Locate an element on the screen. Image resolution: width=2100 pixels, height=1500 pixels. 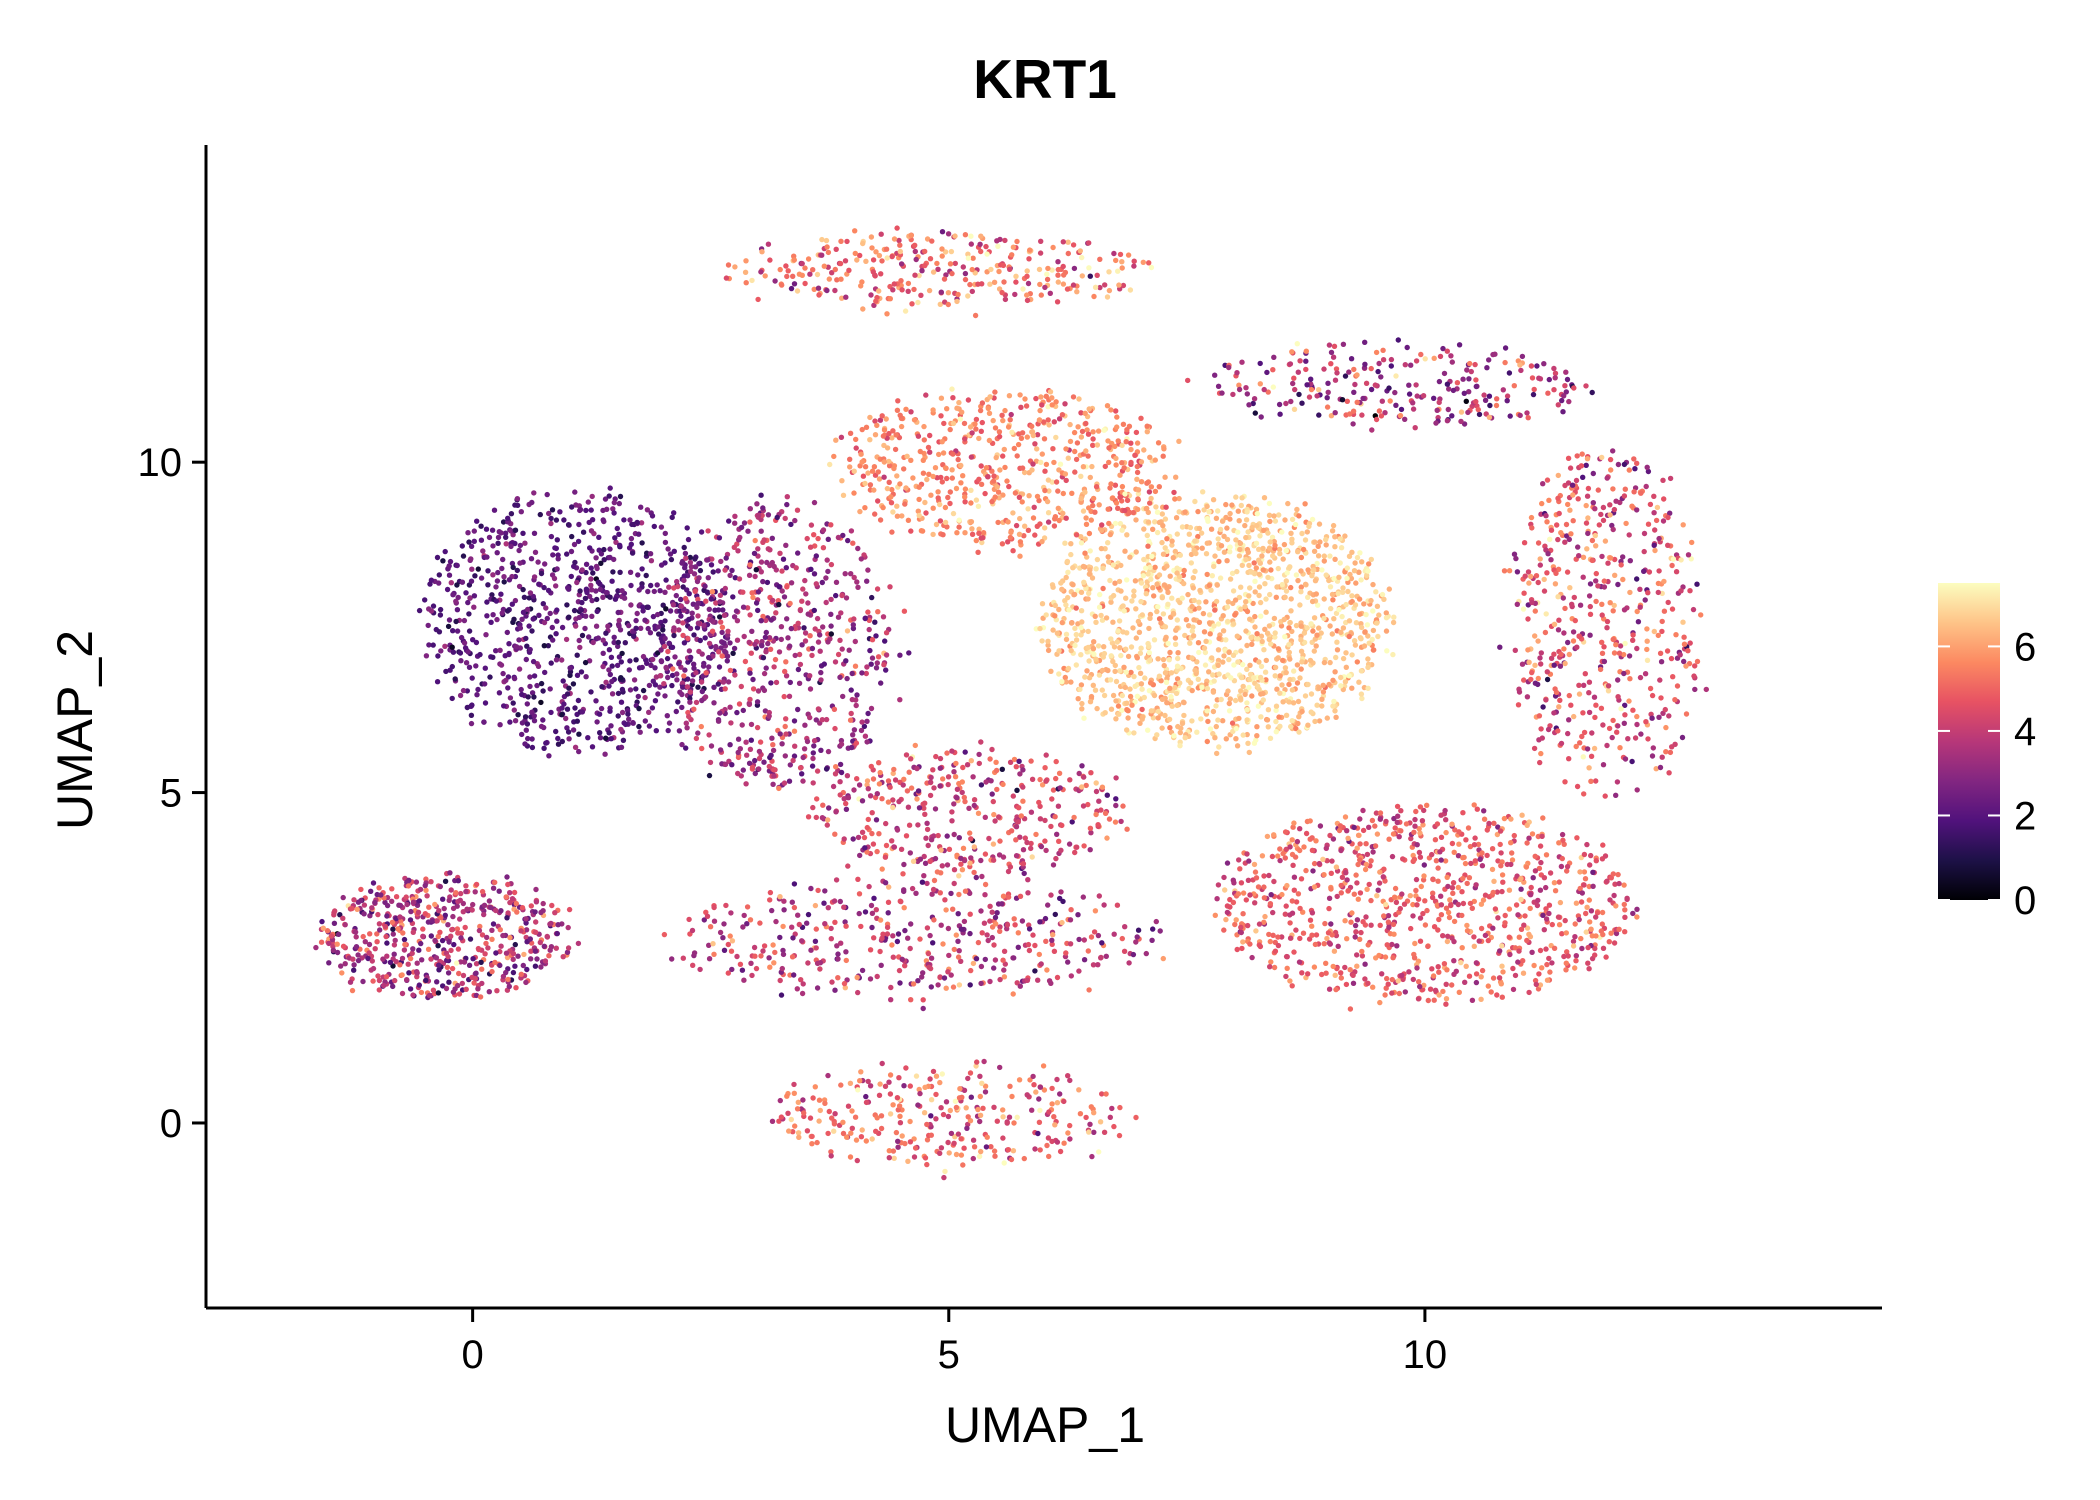
cluster-main-core is located at coordinates (1215, 623).